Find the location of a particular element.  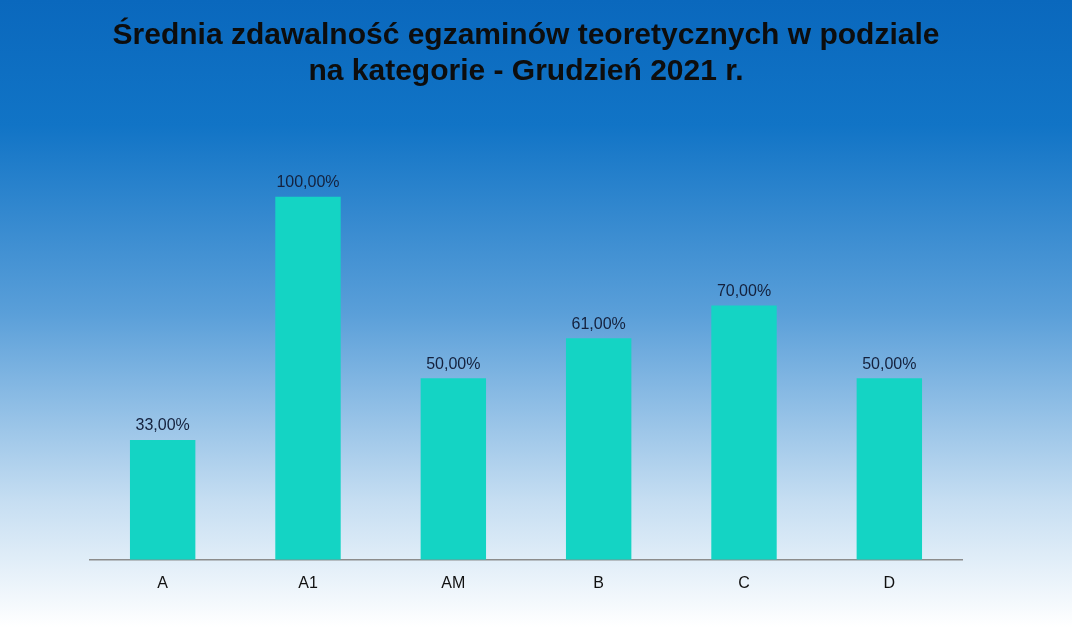

x-tick-label: C is located at coordinates (744, 582).